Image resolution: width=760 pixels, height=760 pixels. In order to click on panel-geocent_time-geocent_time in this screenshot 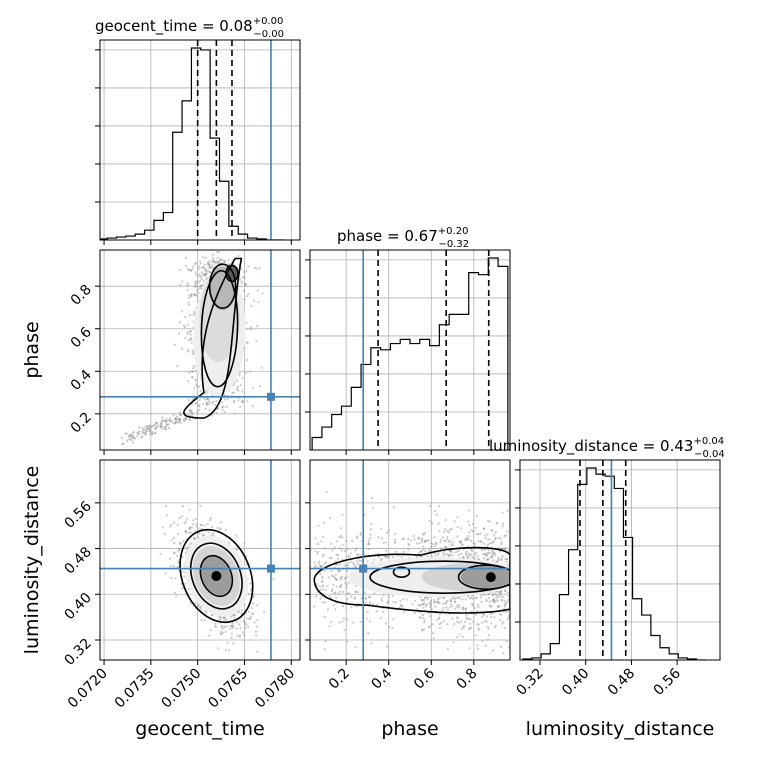, I will do `click(198, 142)`.